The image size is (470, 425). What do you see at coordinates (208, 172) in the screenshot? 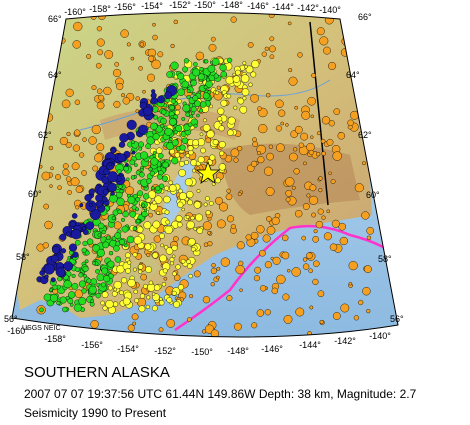
I see `event-star` at bounding box center [208, 172].